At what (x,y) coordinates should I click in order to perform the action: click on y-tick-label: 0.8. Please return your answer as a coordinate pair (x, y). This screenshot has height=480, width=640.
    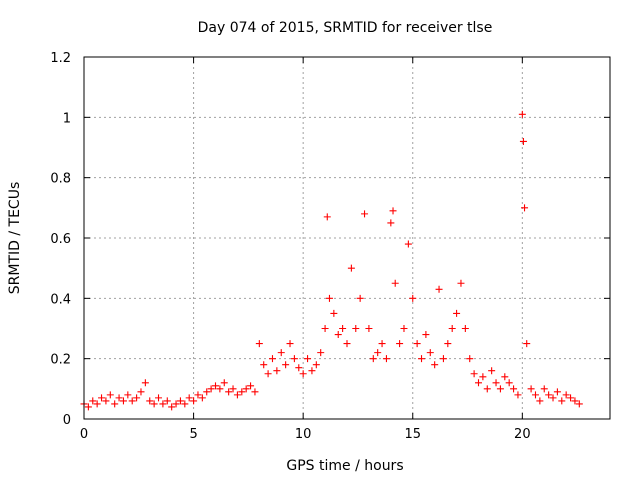
    Looking at the image, I should click on (60, 179).